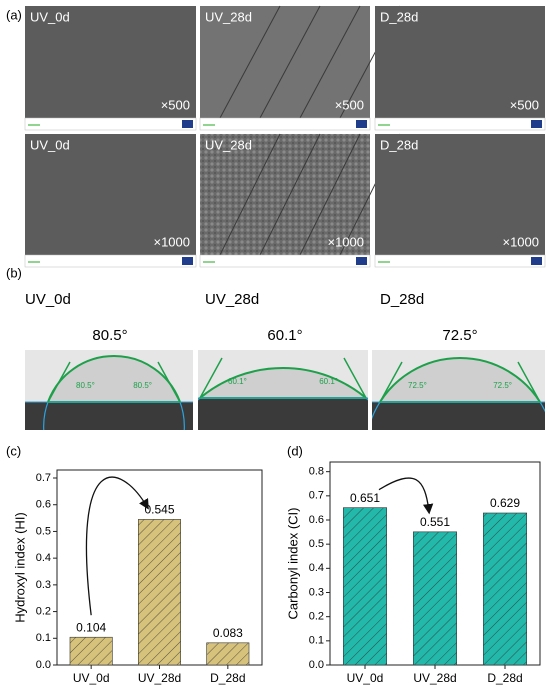  I want to click on droplet-image: 60.1° 60.1°, so click(283, 390).